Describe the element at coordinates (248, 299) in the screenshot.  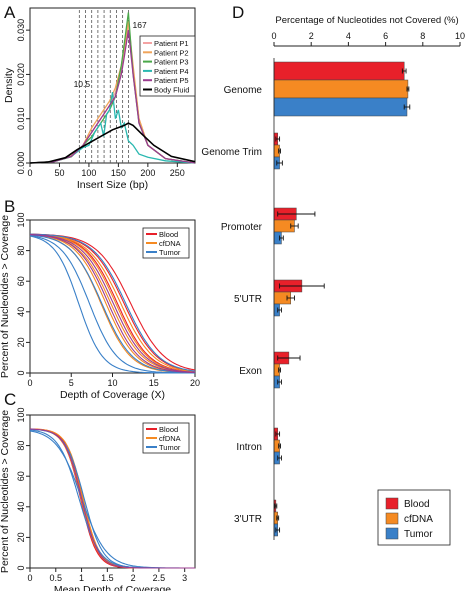
I see `category-label: 5'UTR` at that location.